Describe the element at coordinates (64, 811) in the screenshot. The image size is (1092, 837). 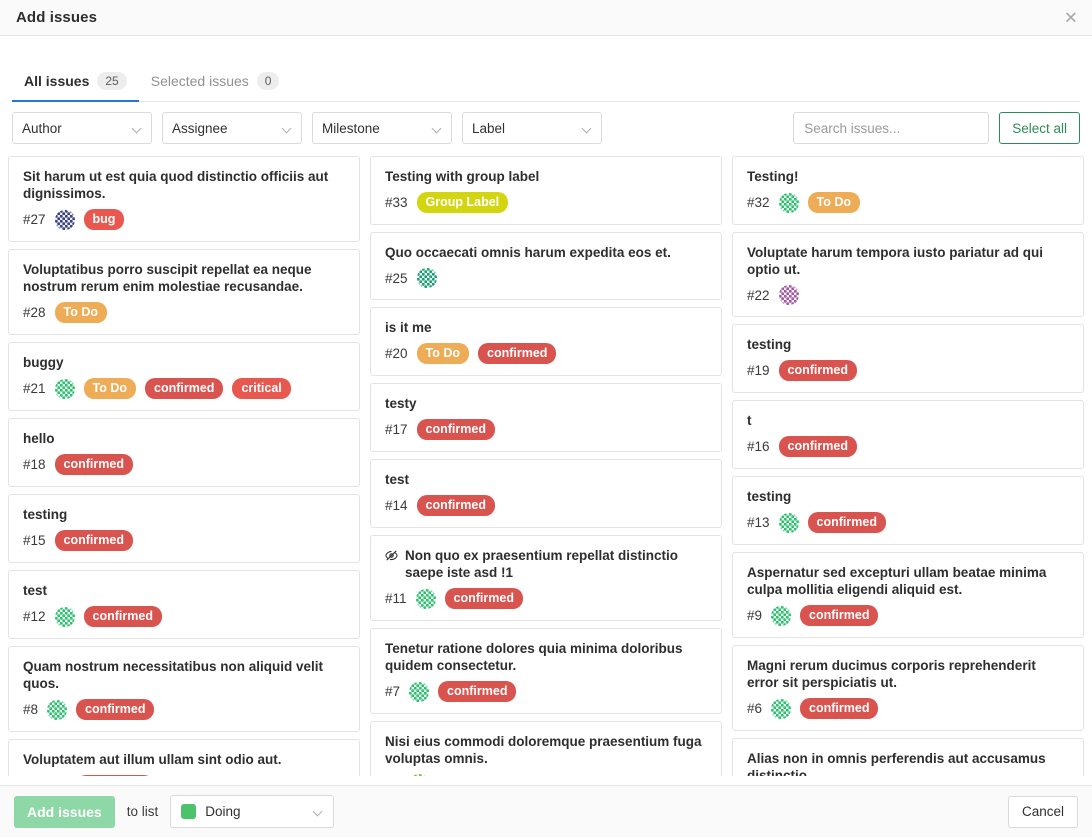
I see `add-issues-button: Add issues` at that location.